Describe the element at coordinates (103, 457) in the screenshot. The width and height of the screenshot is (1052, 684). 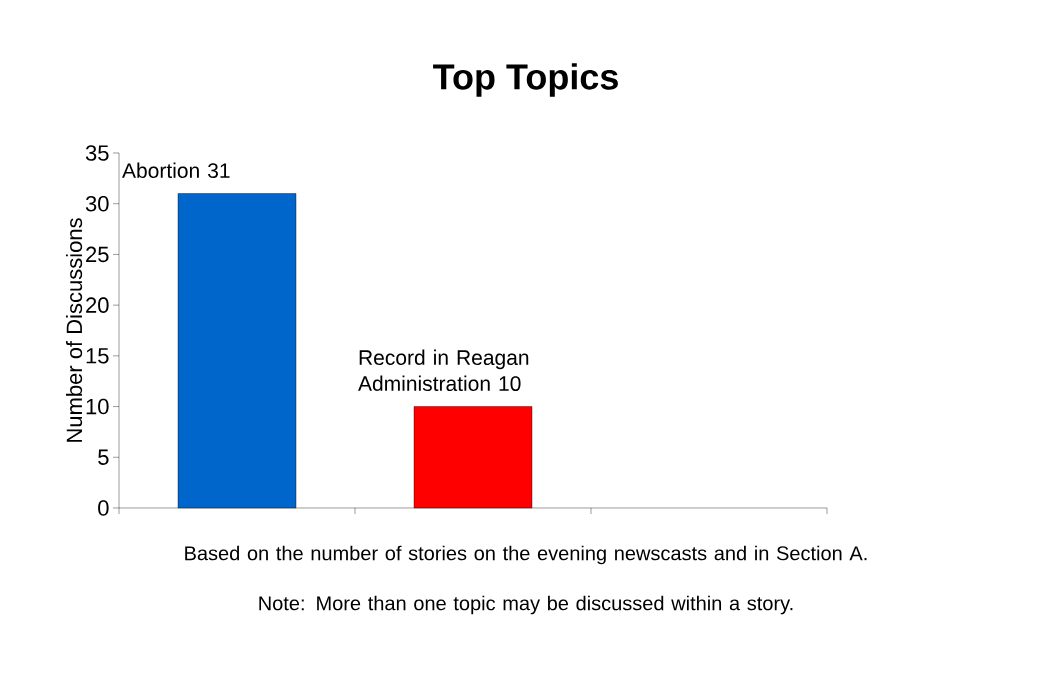
I see `y-tick-label: 5` at that location.